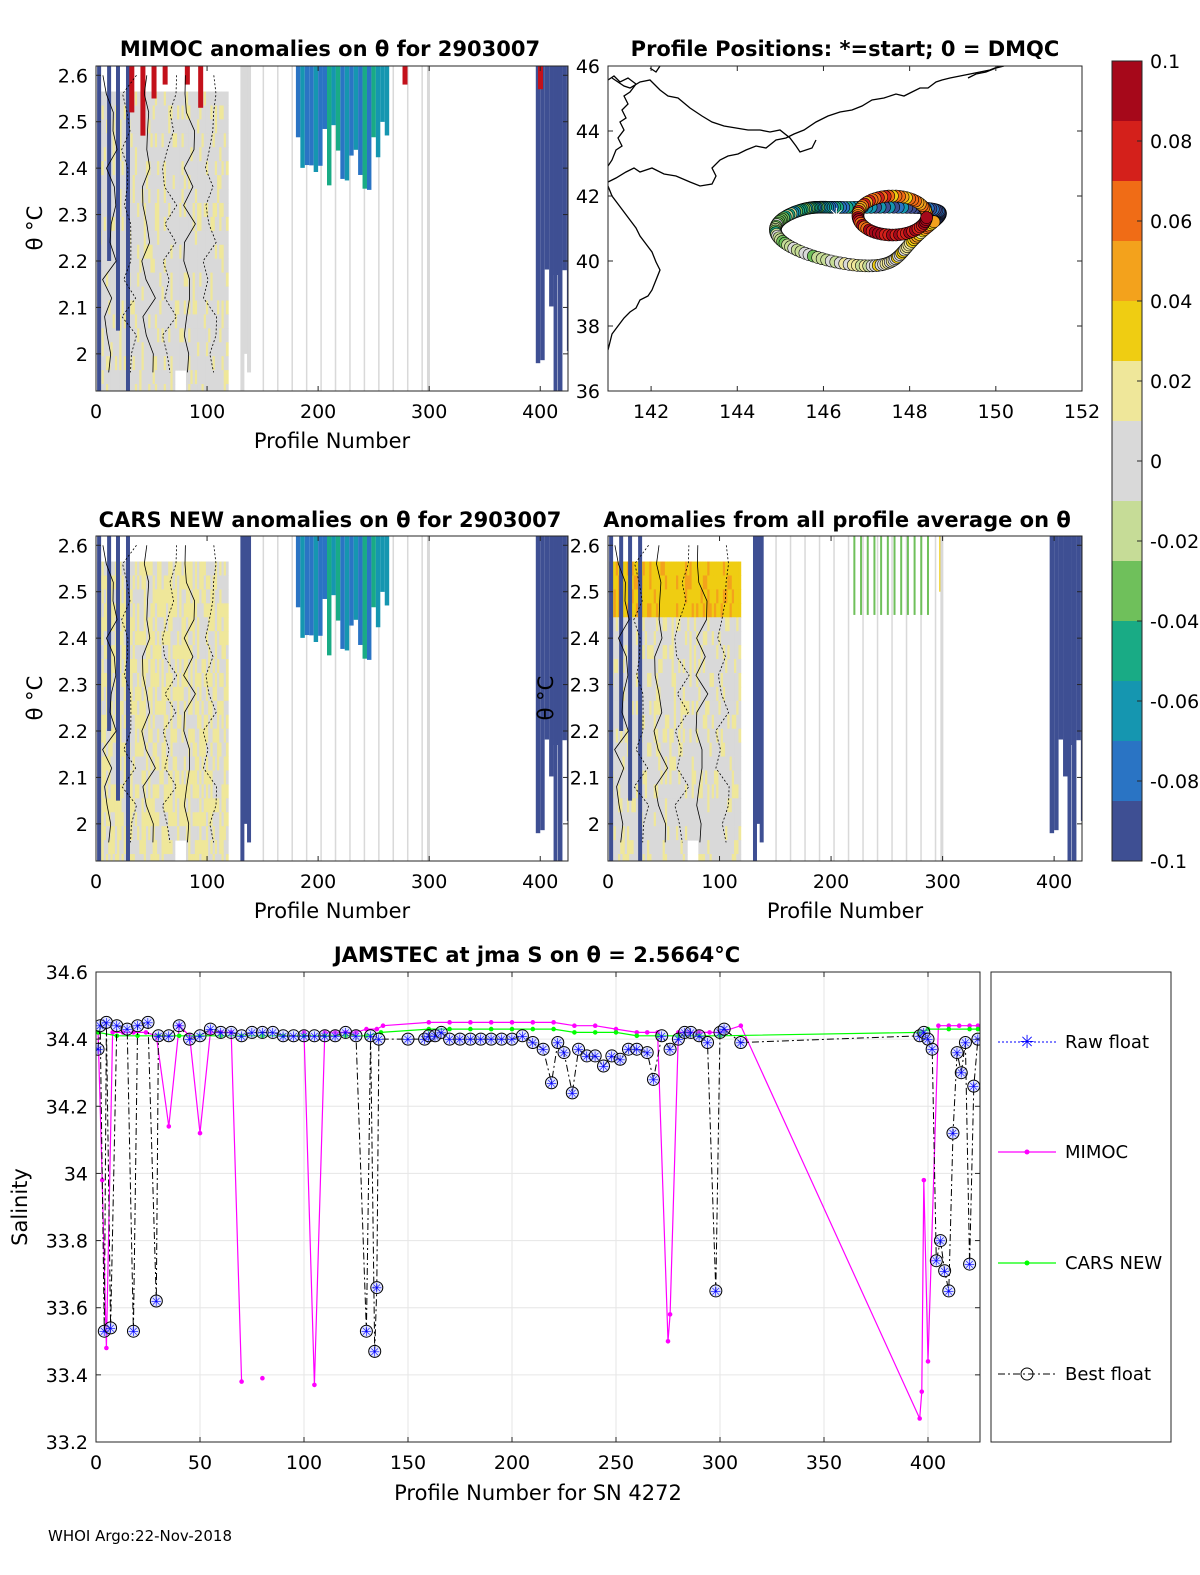 Image resolution: width=1200 pixels, height=1575 pixels. What do you see at coordinates (350, 698) in the screenshot?
I see `heat-sparse-column` at bounding box center [350, 698].